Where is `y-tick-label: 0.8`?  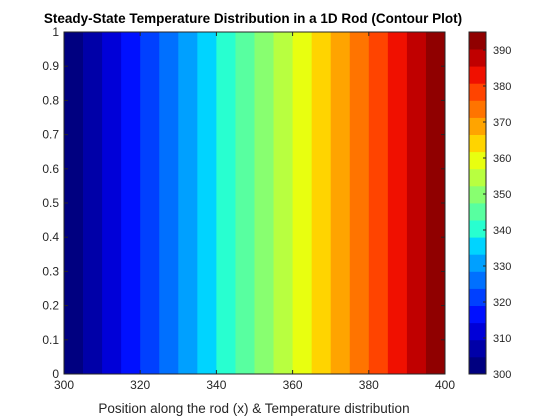 y-tick-label: 0.8 is located at coordinates (50, 100).